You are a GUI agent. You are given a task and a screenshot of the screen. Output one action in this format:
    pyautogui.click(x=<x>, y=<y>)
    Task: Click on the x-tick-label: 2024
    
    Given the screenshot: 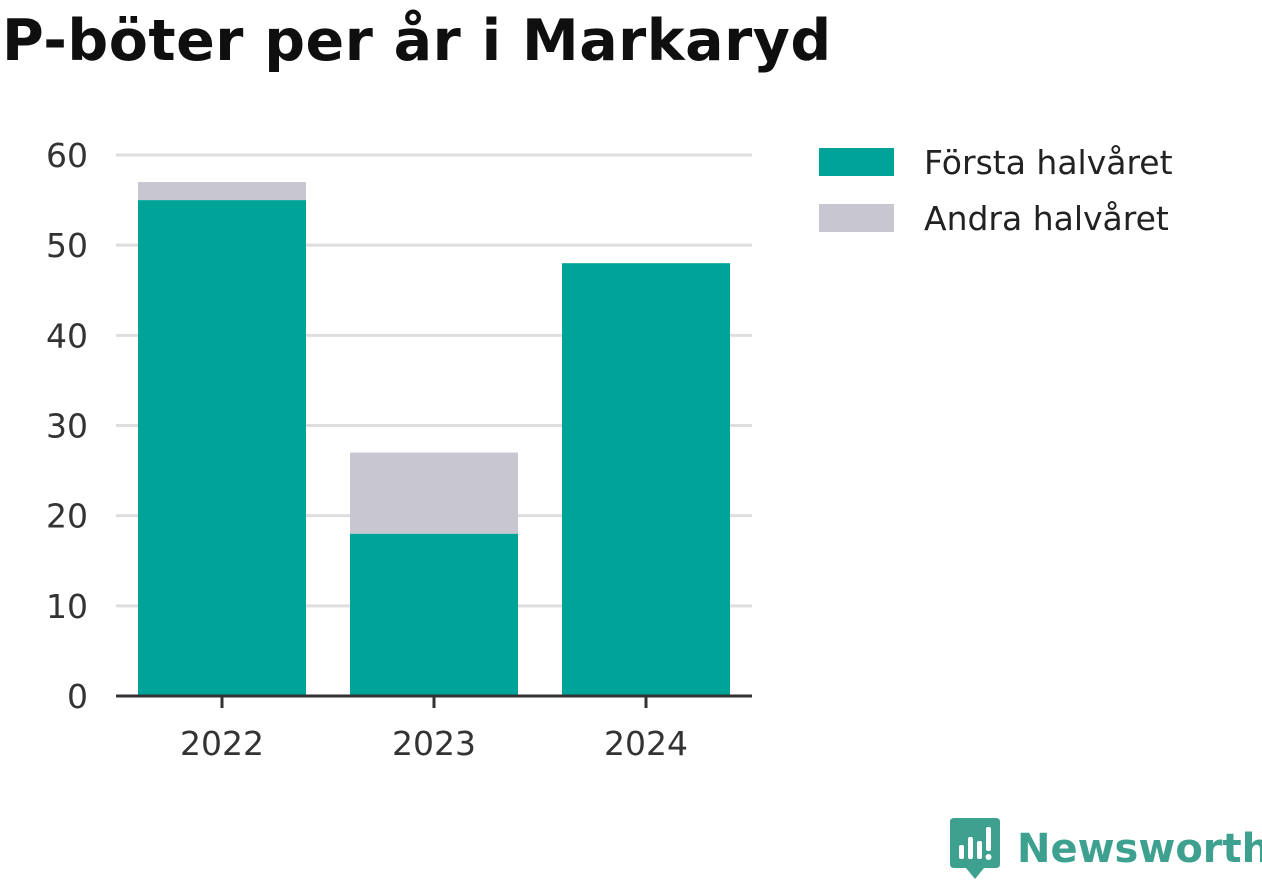 What is the action you would take?
    pyautogui.click(x=646, y=743)
    